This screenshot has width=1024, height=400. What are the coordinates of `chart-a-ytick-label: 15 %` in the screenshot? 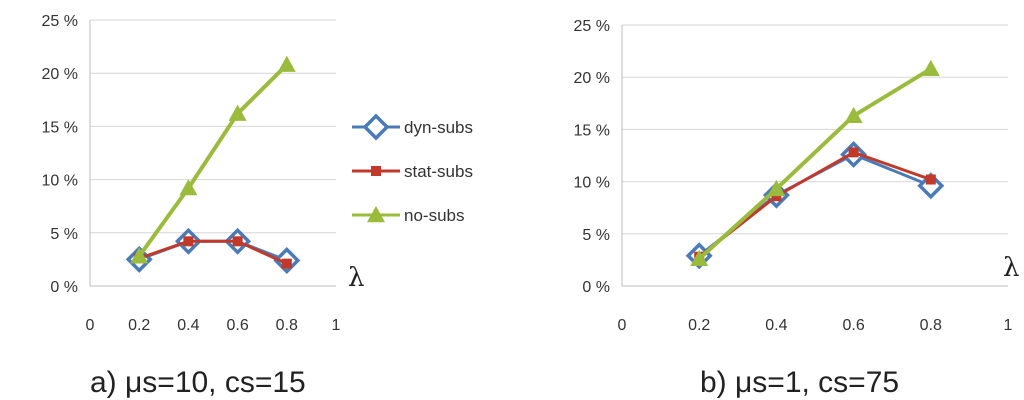 It's located at (60, 127).